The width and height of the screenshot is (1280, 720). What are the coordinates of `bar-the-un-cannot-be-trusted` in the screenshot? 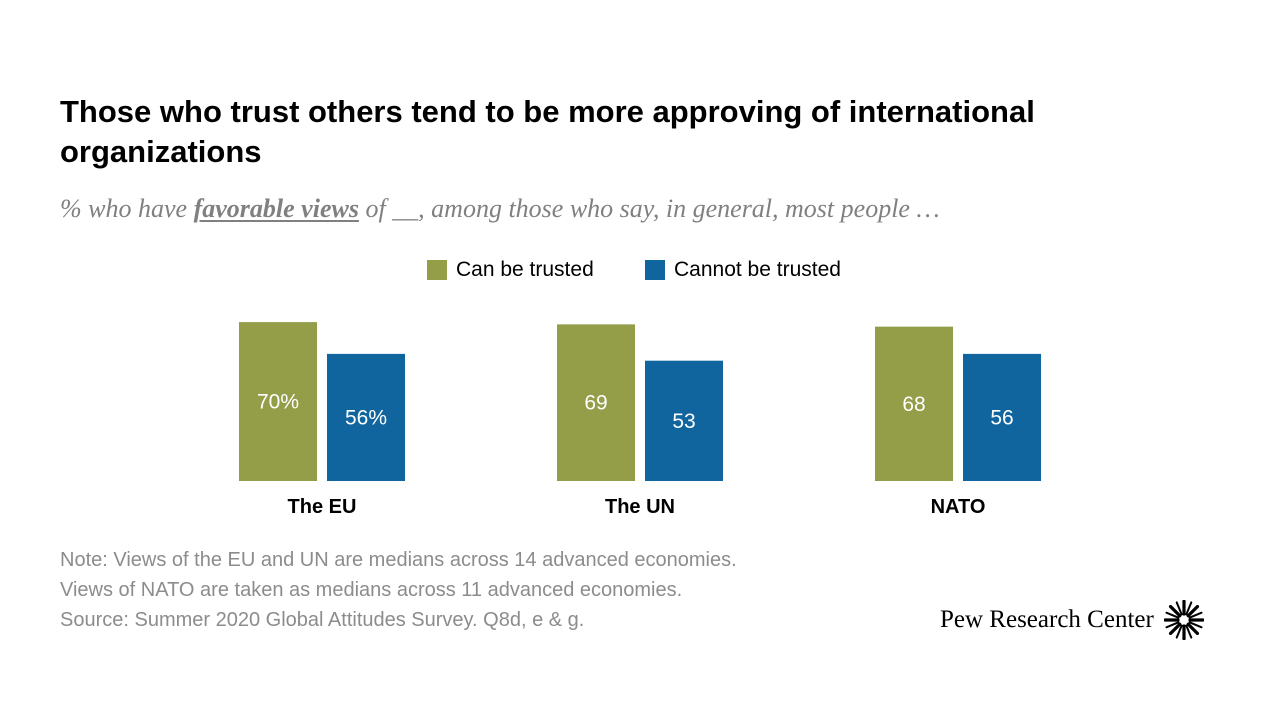 It's located at (684, 420).